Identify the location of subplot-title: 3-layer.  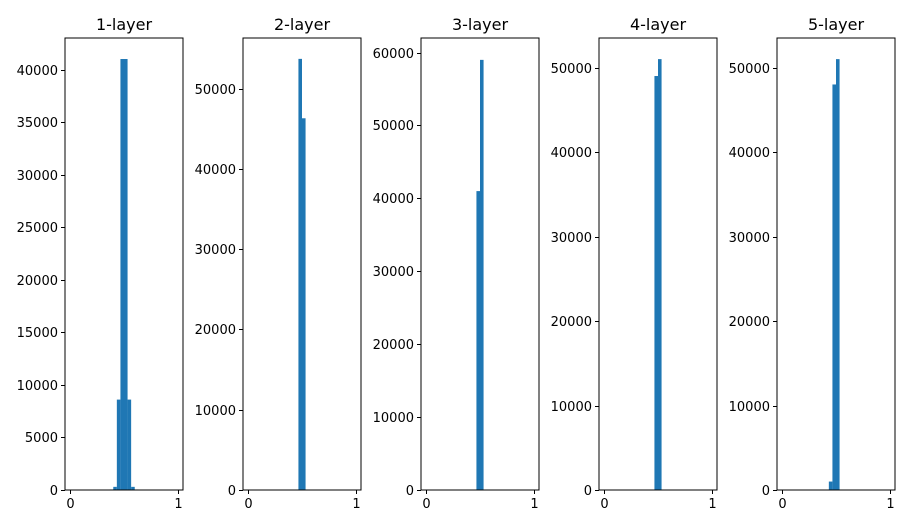
(480, 24).